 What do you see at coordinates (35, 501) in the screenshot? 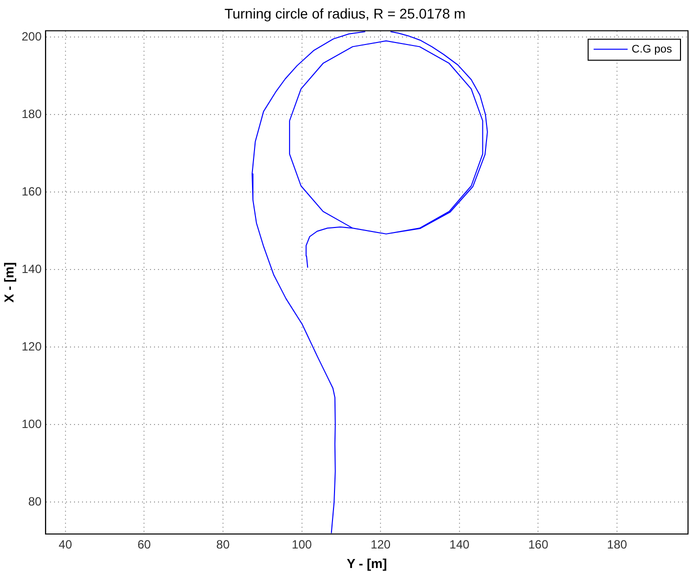
I see `y-tick-label: 80` at bounding box center [35, 501].